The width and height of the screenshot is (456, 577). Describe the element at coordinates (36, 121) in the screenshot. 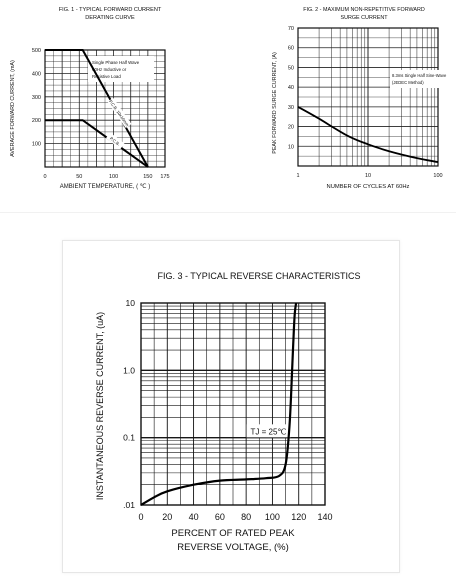

I see `fig1-y-tick: 200` at that location.